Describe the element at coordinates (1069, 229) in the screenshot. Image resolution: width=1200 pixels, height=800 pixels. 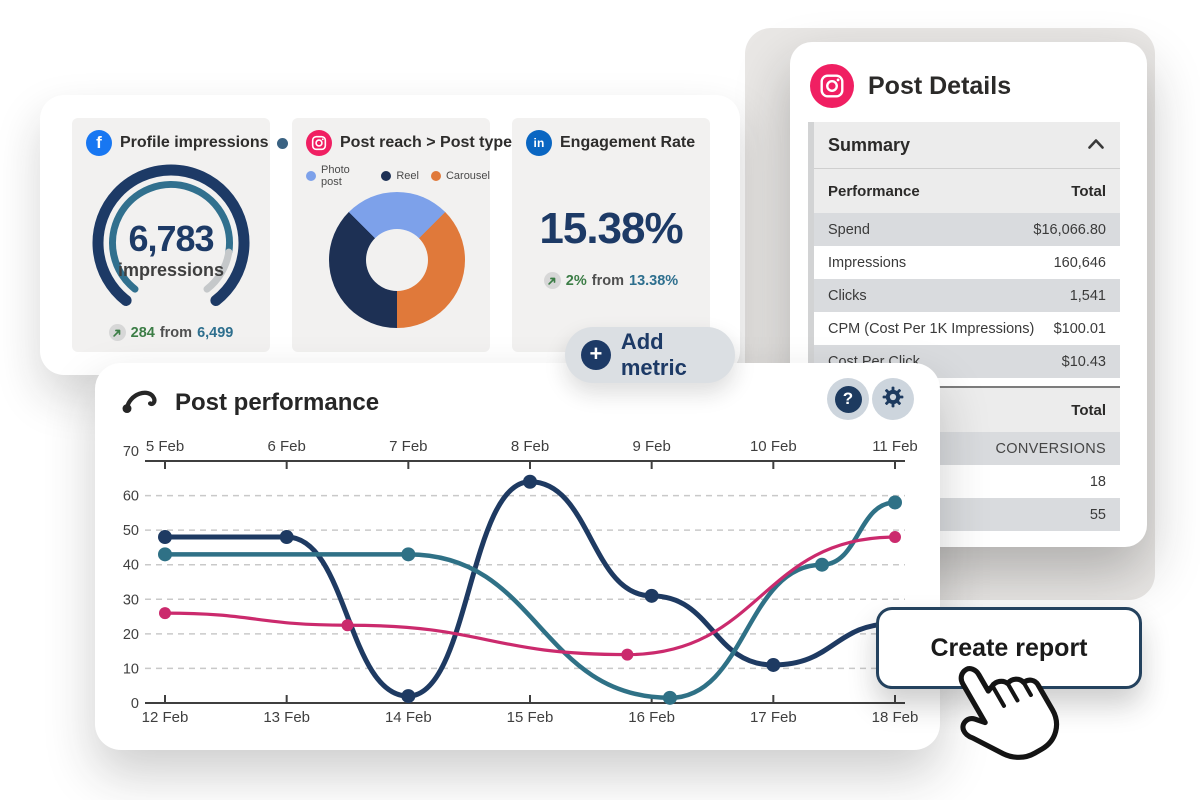
I see `row-value: $16,066.80` at that location.